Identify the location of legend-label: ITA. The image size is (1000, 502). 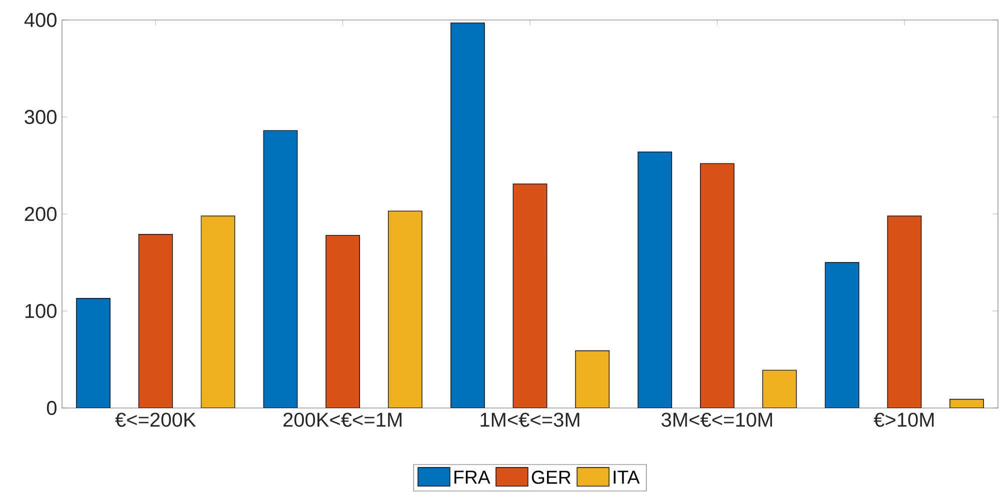
(627, 477).